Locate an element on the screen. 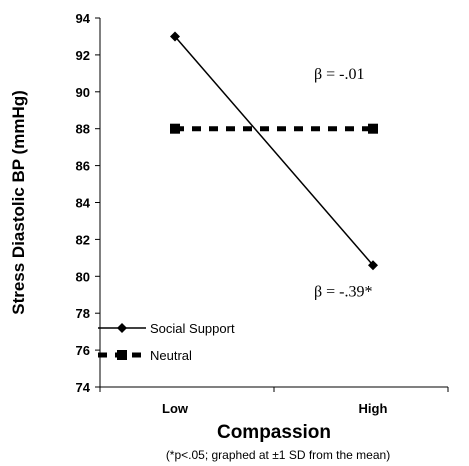 This screenshot has height=466, width=469. x-axis-title: Compassion is located at coordinates (274, 432).